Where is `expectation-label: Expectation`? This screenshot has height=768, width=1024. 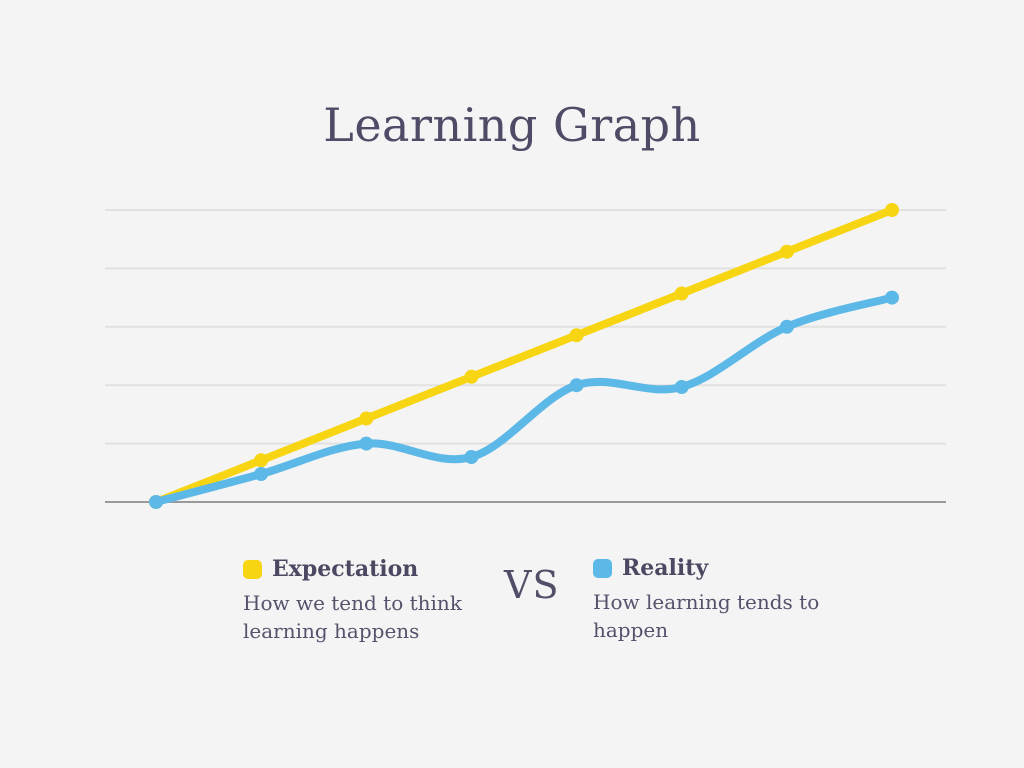
expectation-label: Expectation is located at coordinates (345, 569).